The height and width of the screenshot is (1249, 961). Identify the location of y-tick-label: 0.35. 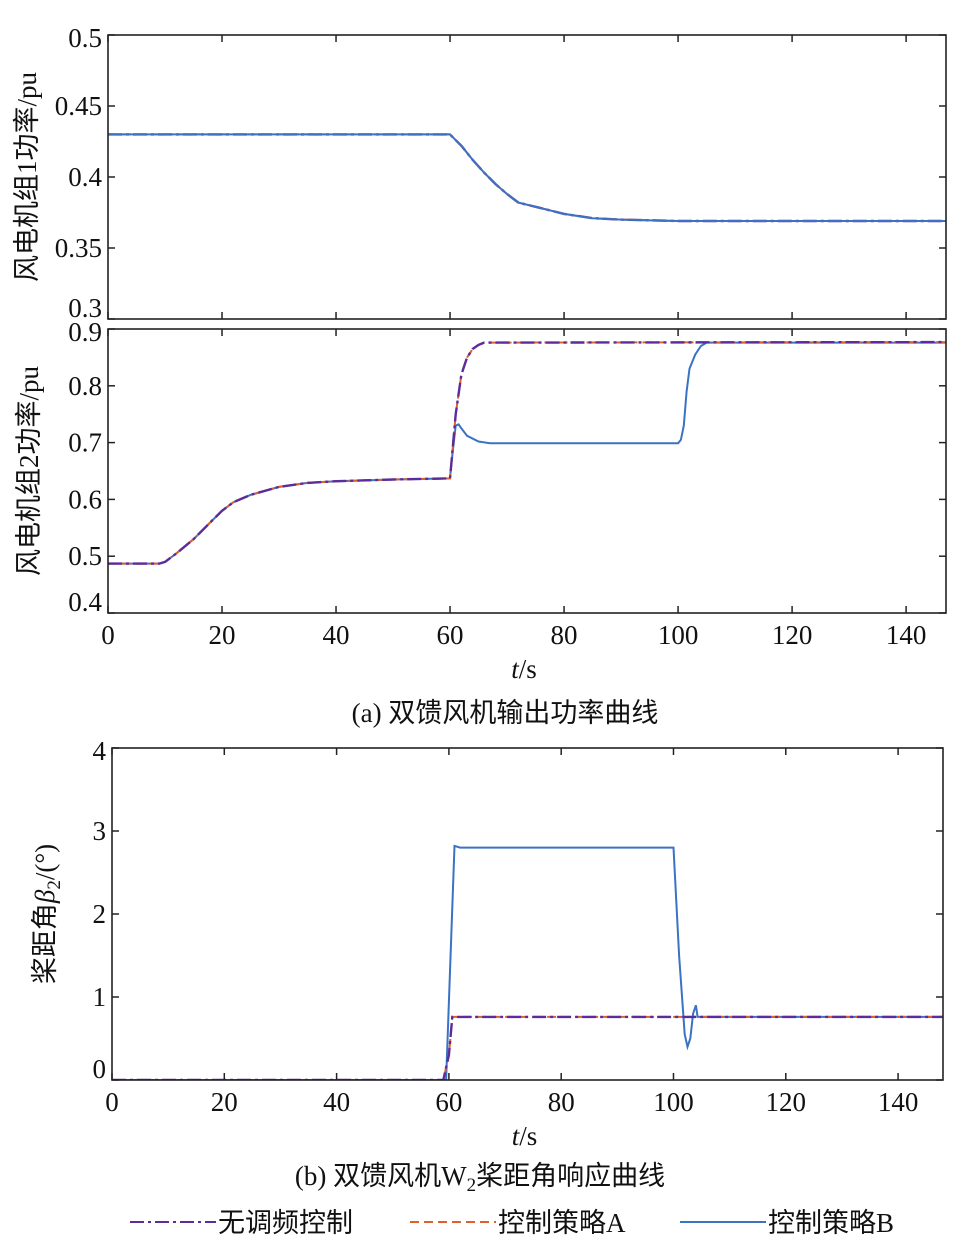
(78, 248).